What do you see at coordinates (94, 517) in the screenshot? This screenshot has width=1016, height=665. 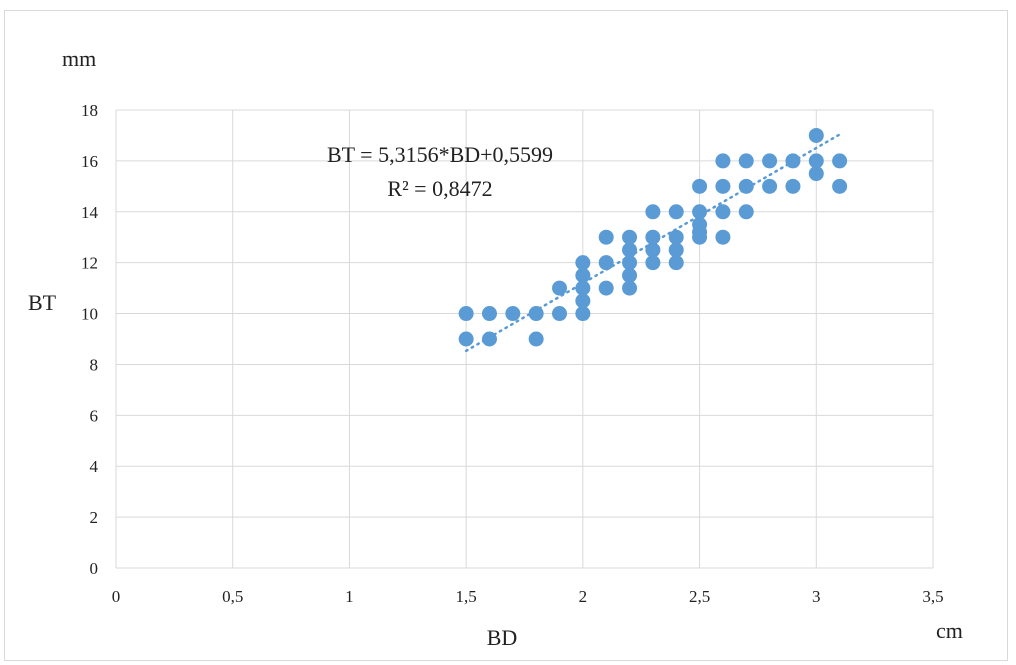 I see `y-tick-label: 2` at bounding box center [94, 517].